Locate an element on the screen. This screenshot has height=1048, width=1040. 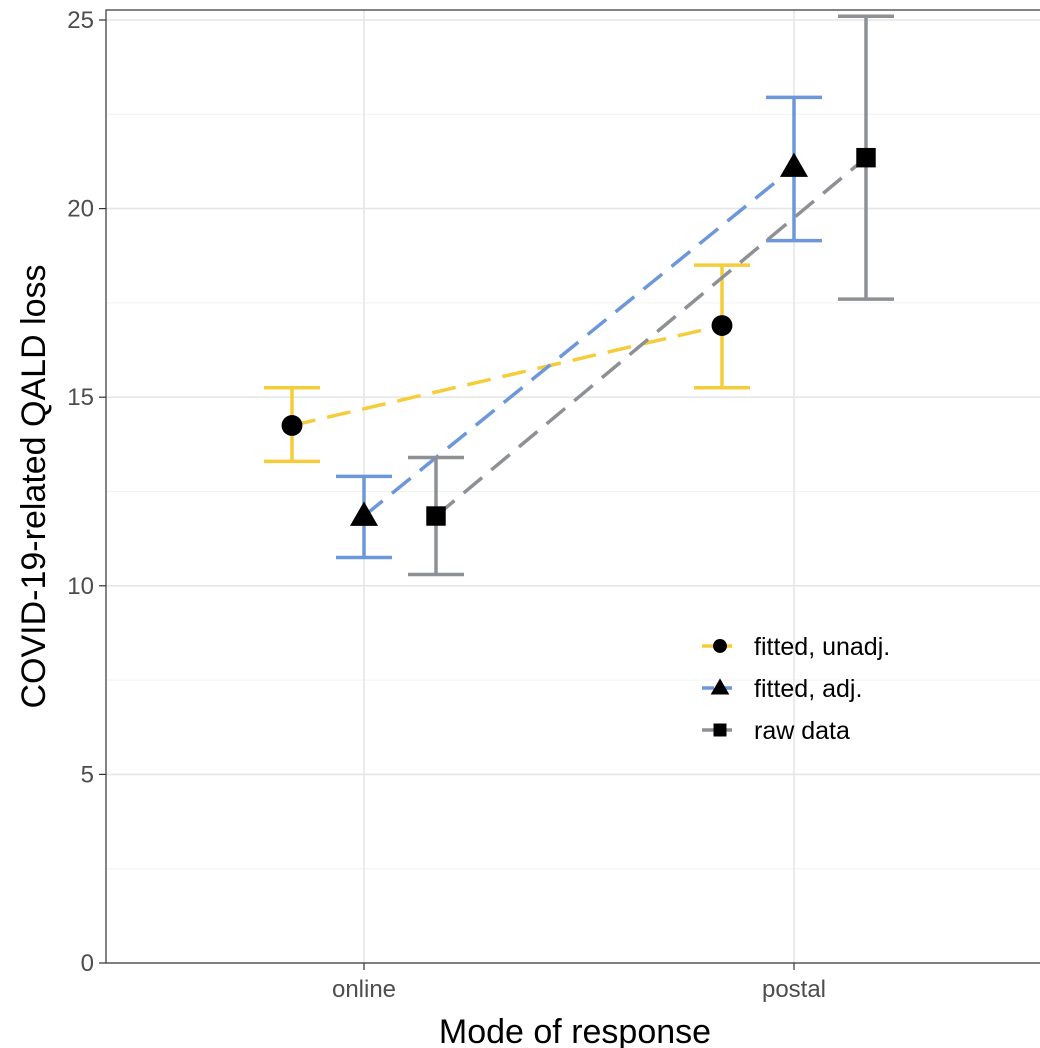
y-axis: 0 5 10 15 20 25 is located at coordinates (86, 492).